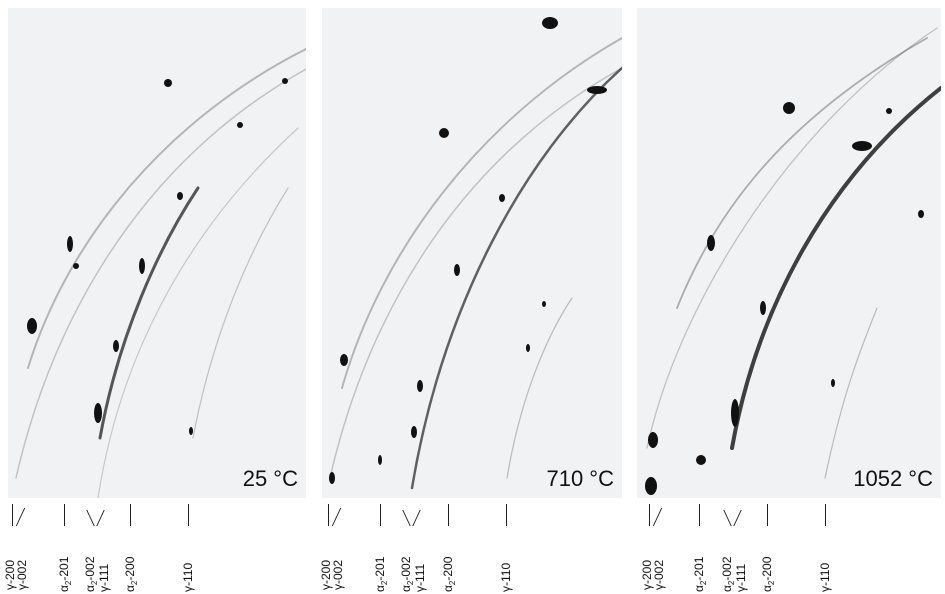 The width and height of the screenshot is (945, 594). I want to click on temperature-label: 1052 °C, so click(893, 478).